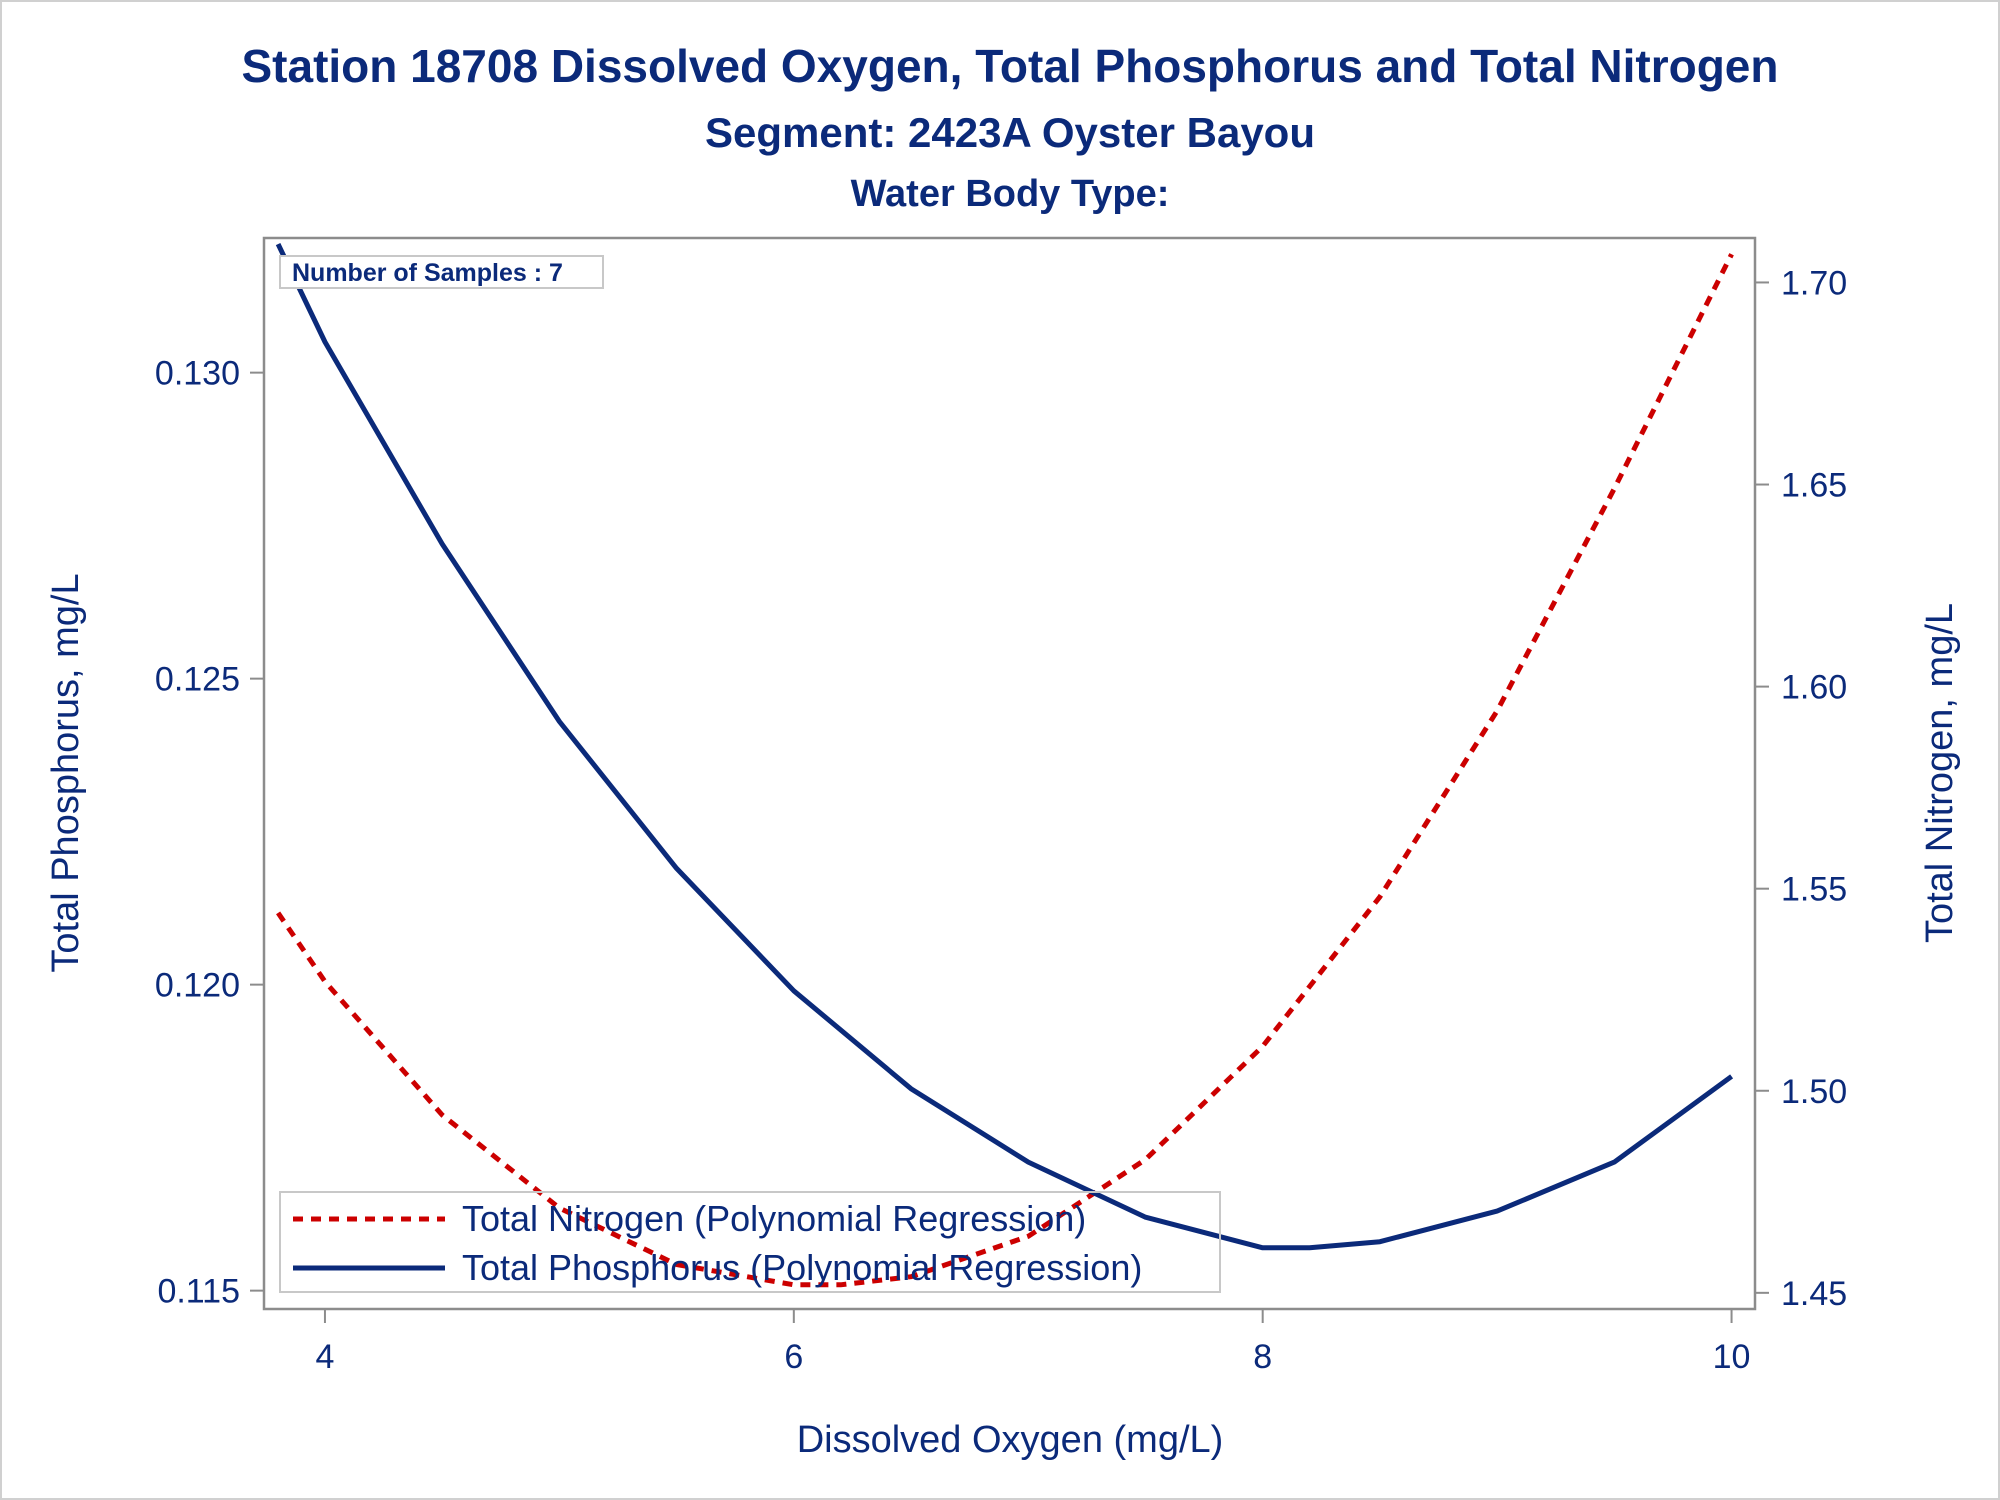 This screenshot has height=1500, width=2000. What do you see at coordinates (427, 273) in the screenshot?
I see `inset-text: Number of Samples : 7` at bounding box center [427, 273].